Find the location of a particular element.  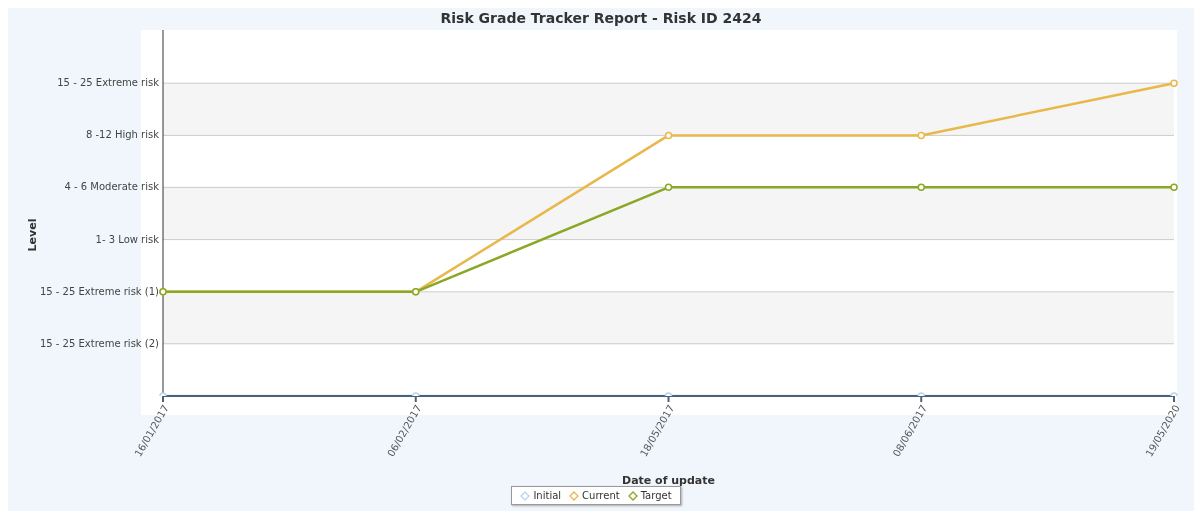

ref-line-label: 4 - 6 Moderate risk is located at coordinates (112, 187).